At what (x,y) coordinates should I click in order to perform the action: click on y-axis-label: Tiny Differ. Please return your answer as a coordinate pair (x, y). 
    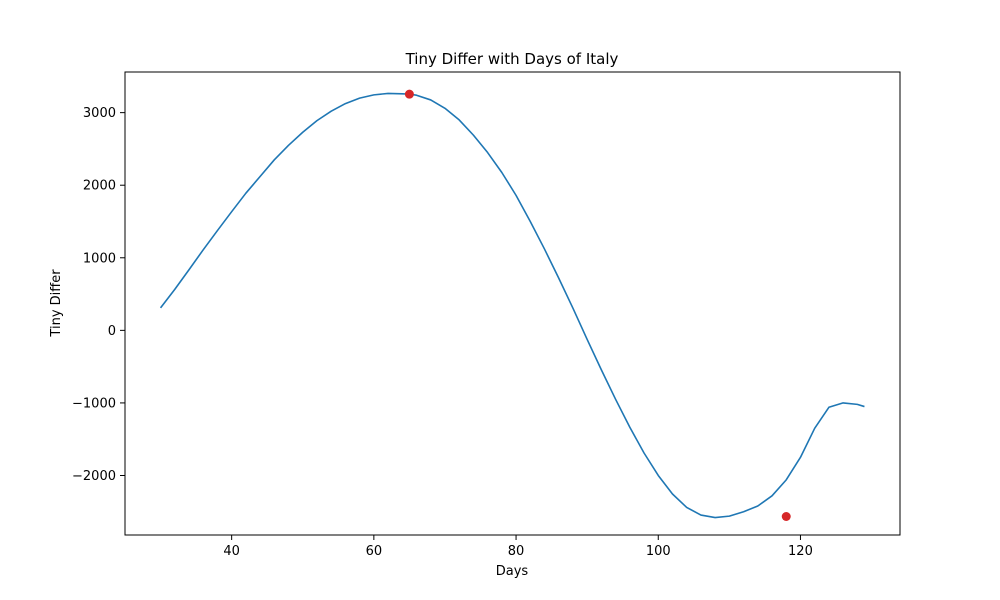
    Looking at the image, I should click on (56, 303).